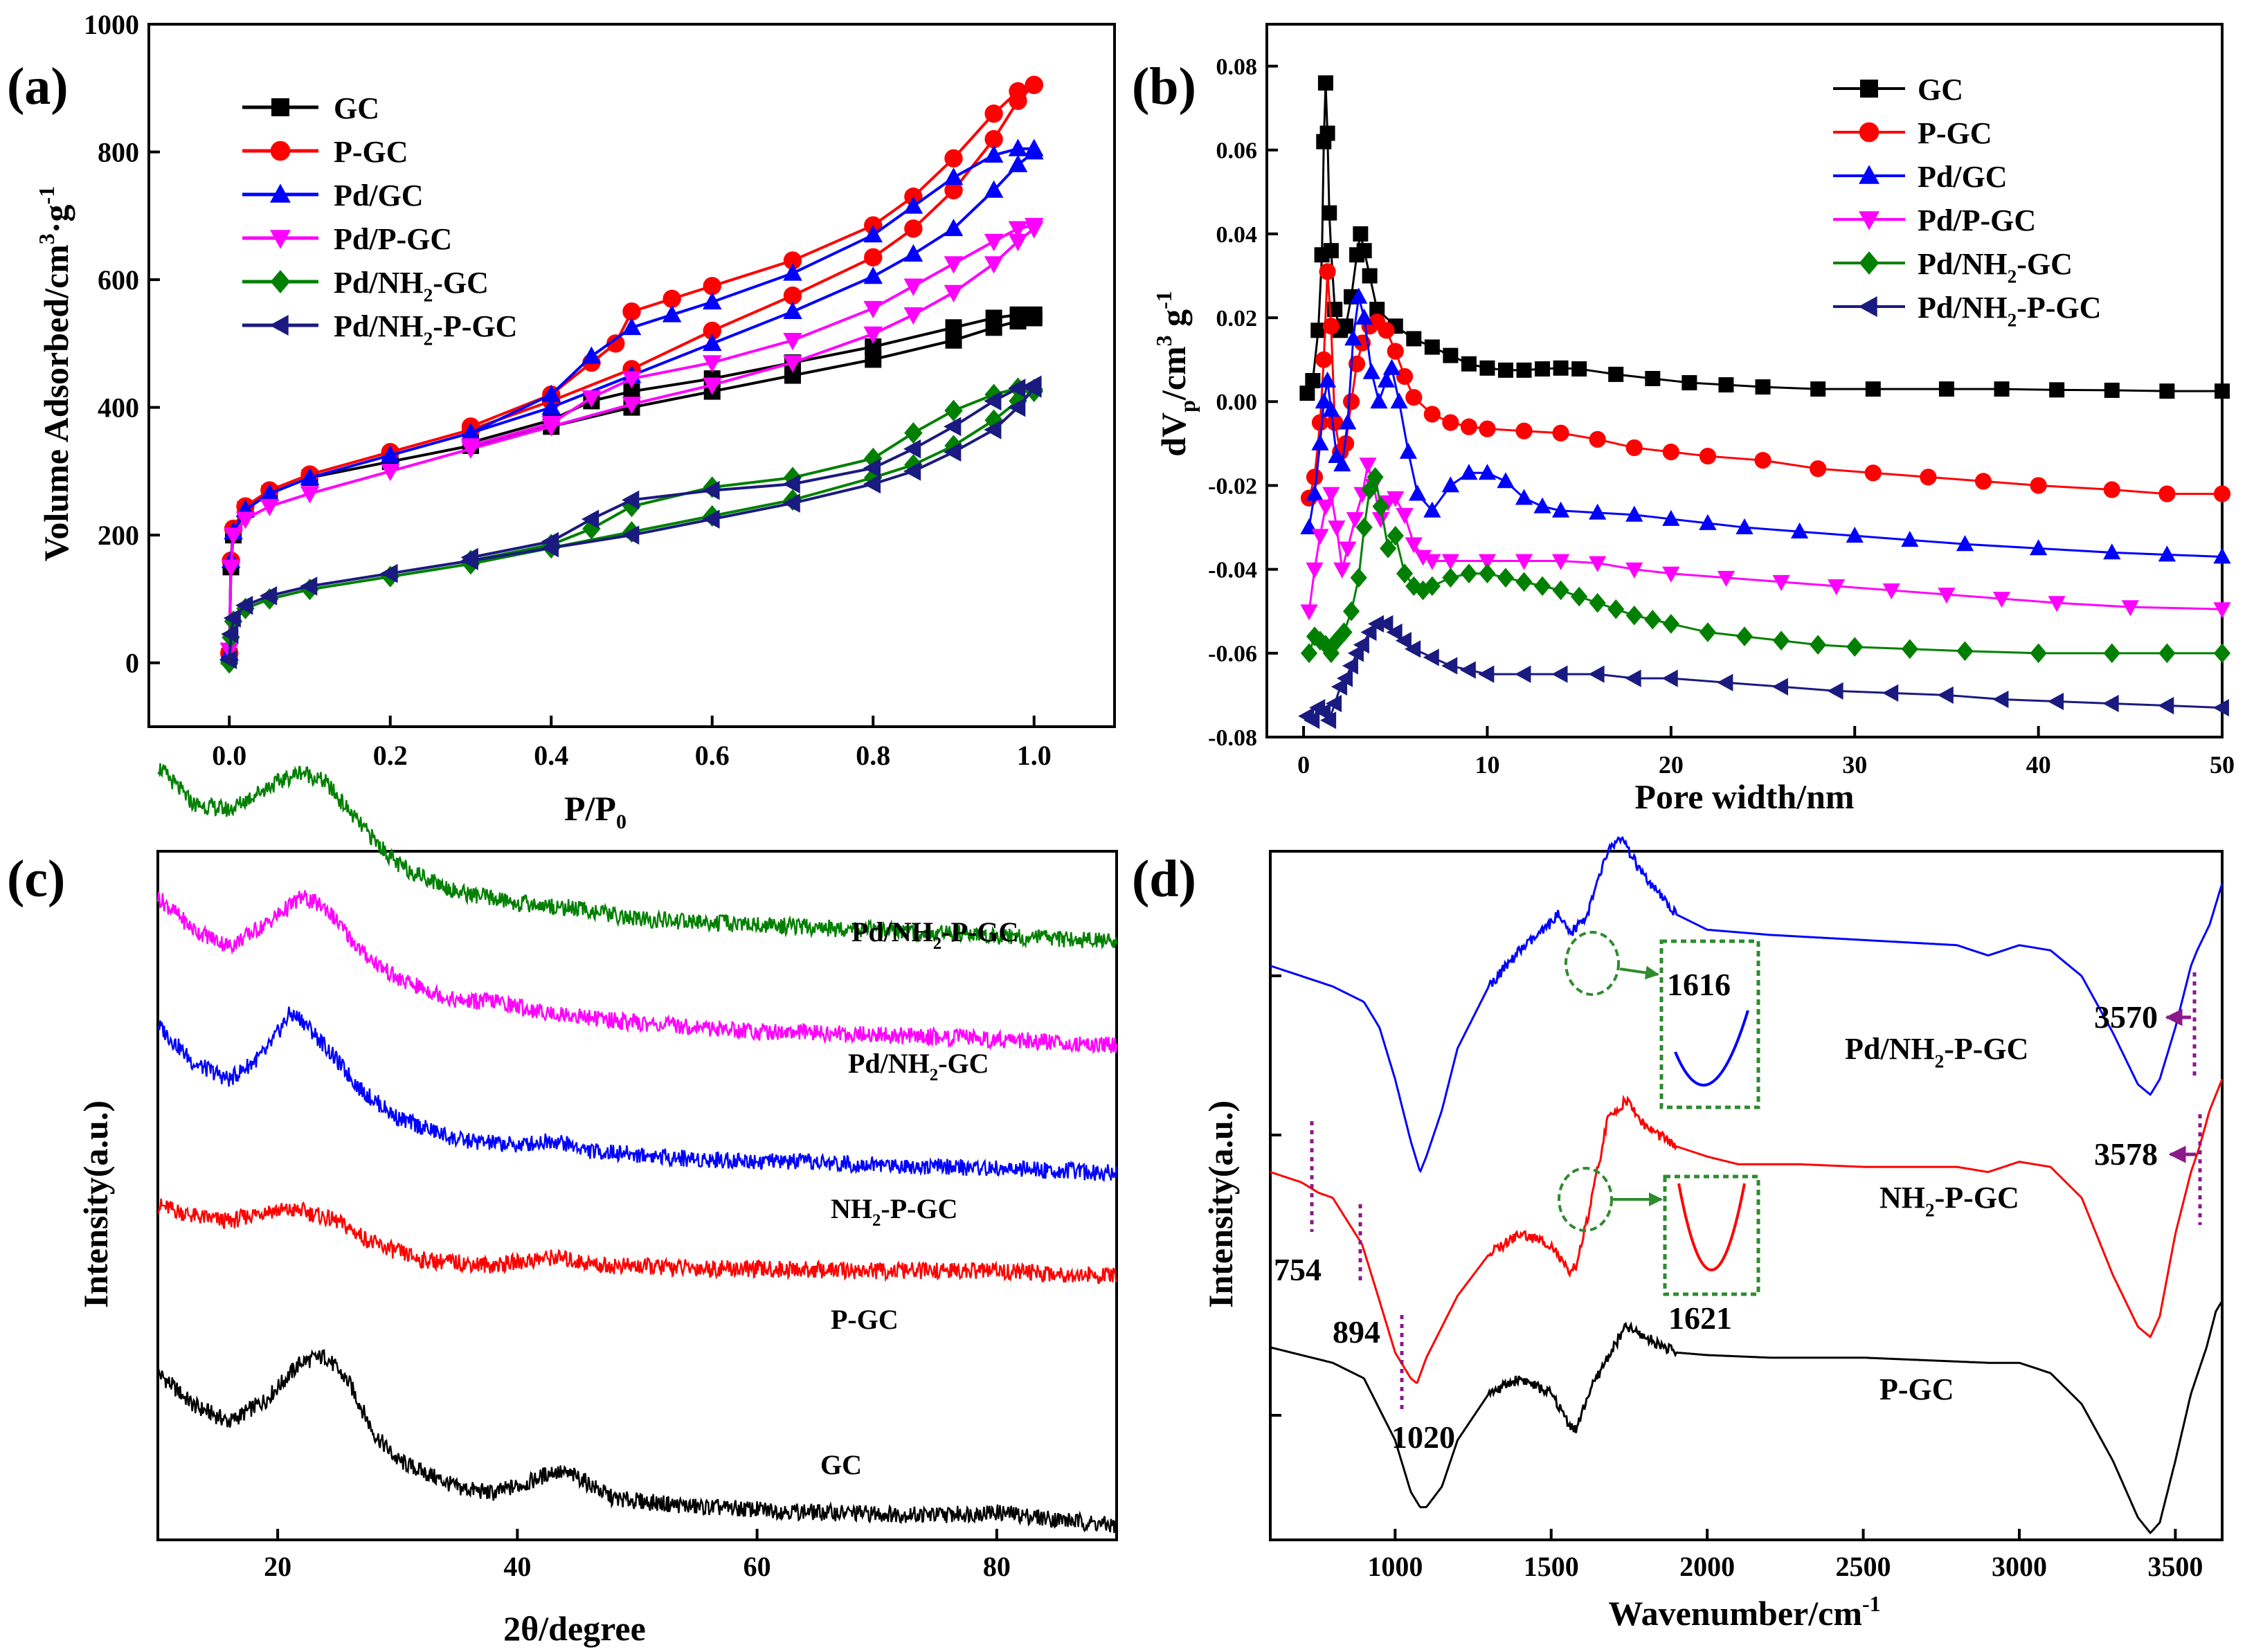  Describe the element at coordinates (278, 1567) in the screenshot. I see `c-xtick-label: 20` at that location.